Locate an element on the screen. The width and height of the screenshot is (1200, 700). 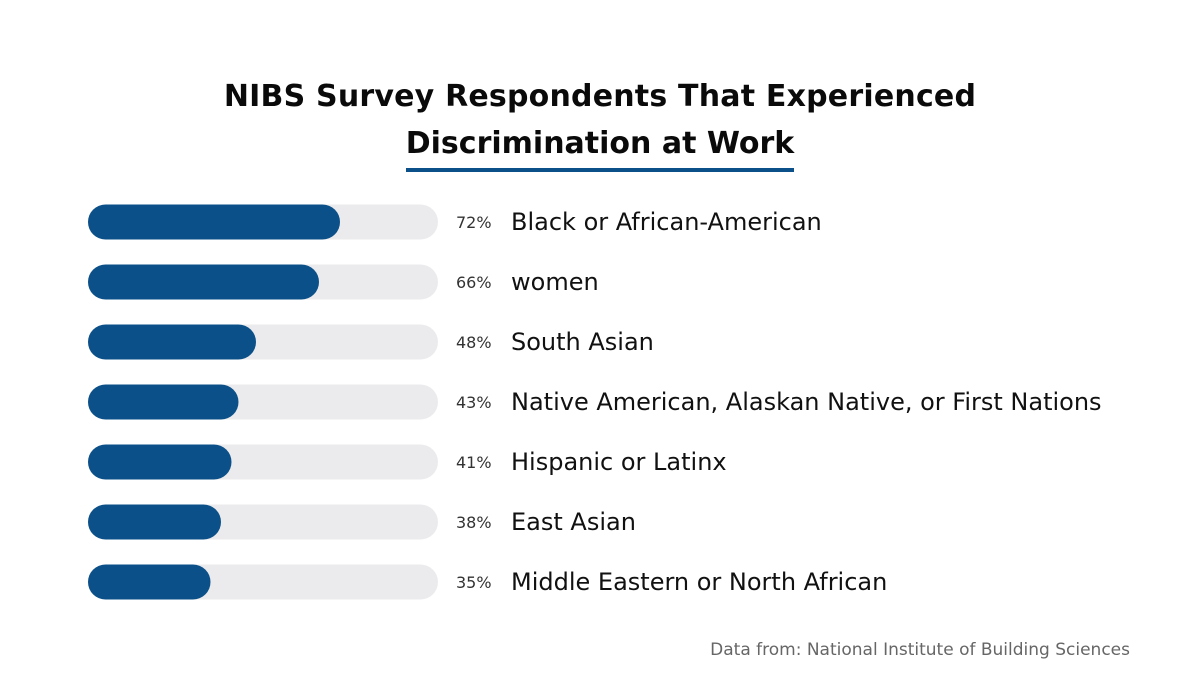
category-label: Black or African-American is located at coordinates (666, 222).